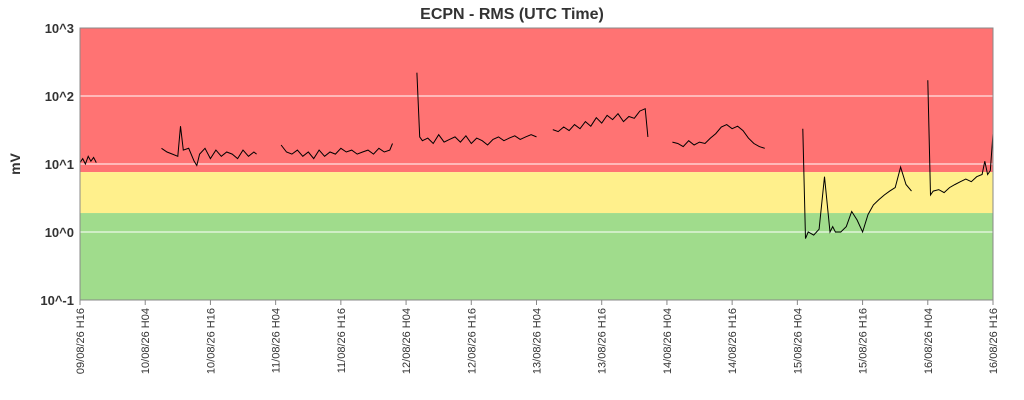  I want to click on y-tick-label: 10^0, so click(59, 232).